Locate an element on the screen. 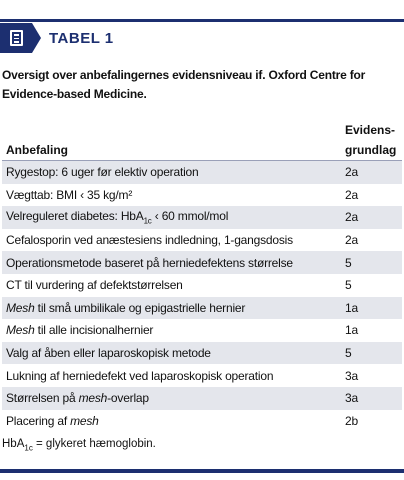 The width and height of the screenshot is (404, 480). table-row: Mesh til alle incisionalhernier 1a is located at coordinates (202, 330).